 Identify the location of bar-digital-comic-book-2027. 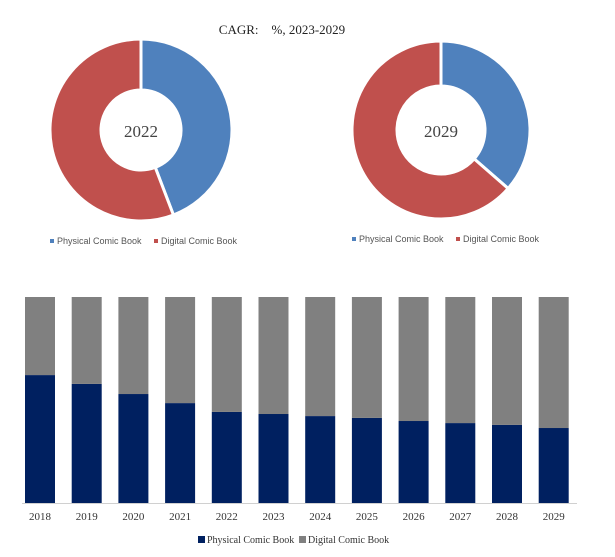
(460, 360).